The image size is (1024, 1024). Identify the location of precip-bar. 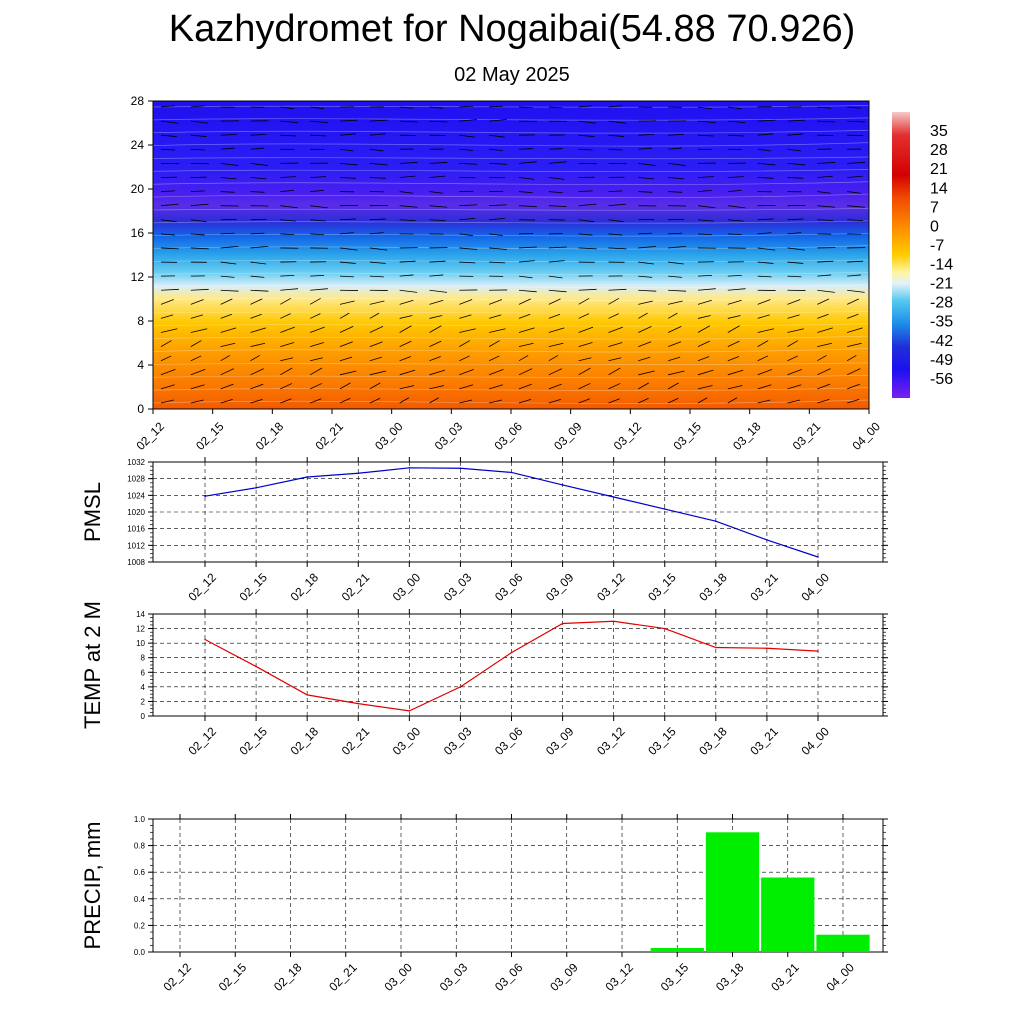
(732, 892).